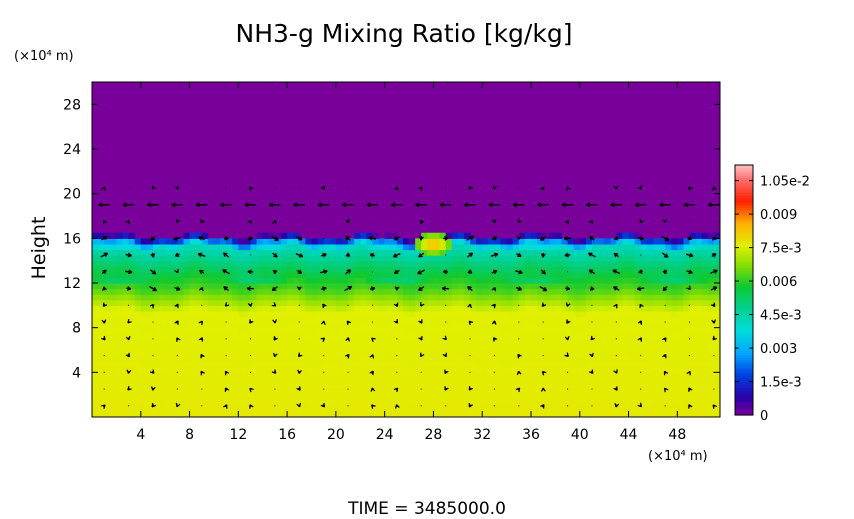 The width and height of the screenshot is (854, 519). What do you see at coordinates (72, 239) in the screenshot?
I see `y-tick-label: 16` at bounding box center [72, 239].